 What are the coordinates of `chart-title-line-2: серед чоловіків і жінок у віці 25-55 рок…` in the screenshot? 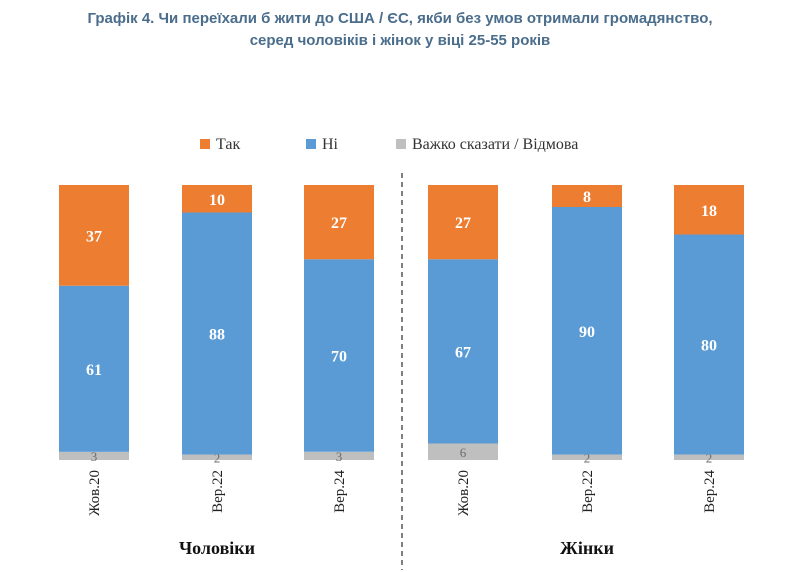 It's located at (400, 40).